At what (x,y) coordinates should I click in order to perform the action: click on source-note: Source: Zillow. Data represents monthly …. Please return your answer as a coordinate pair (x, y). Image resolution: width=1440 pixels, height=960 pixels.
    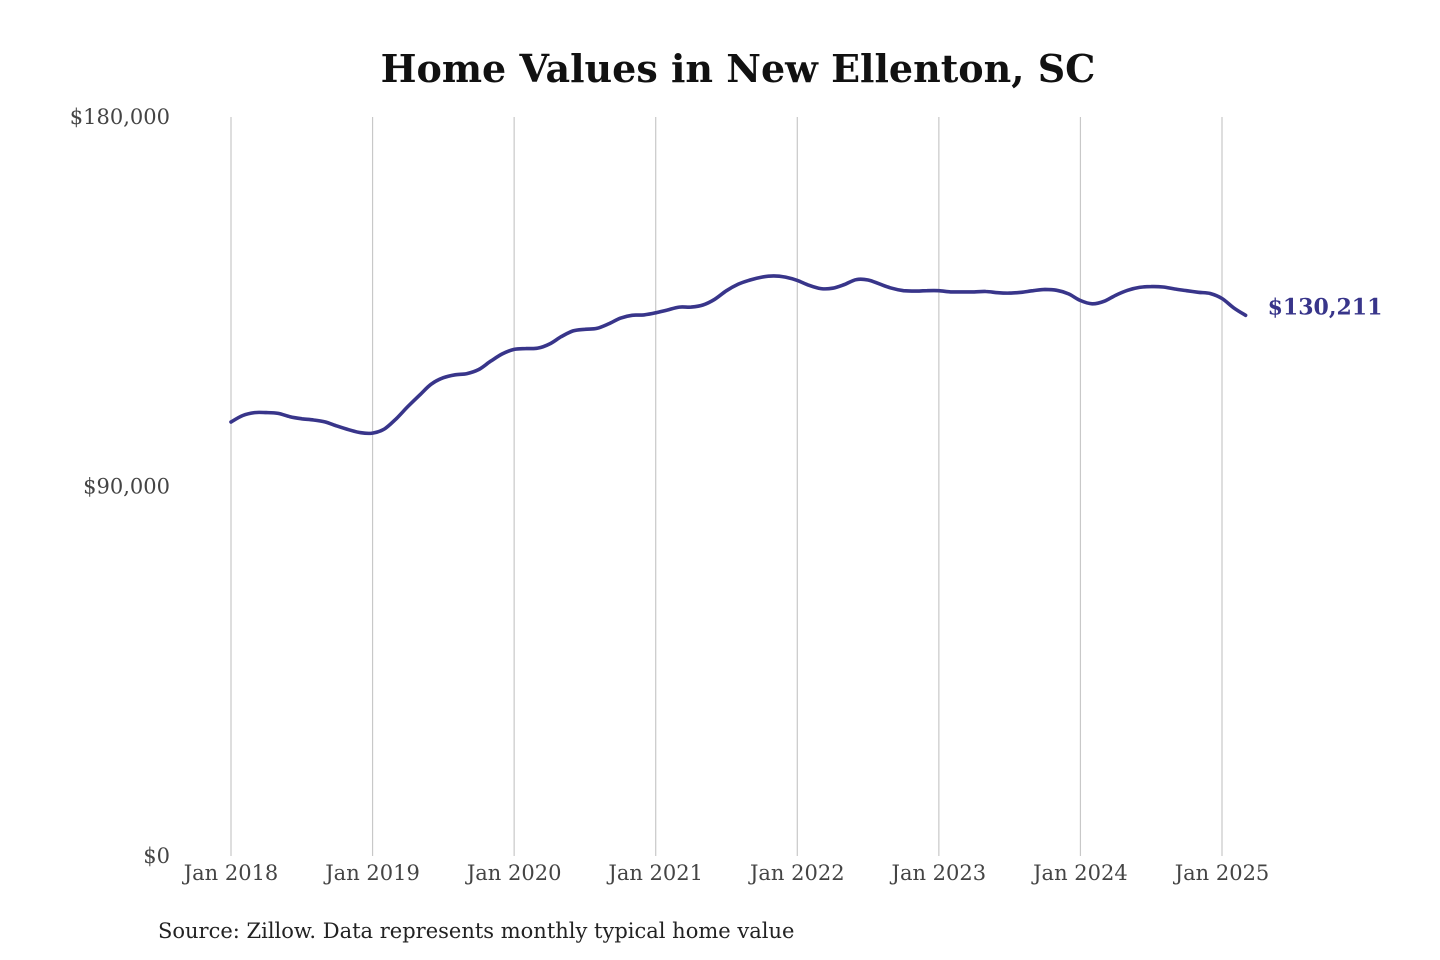
    Looking at the image, I should click on (476, 931).